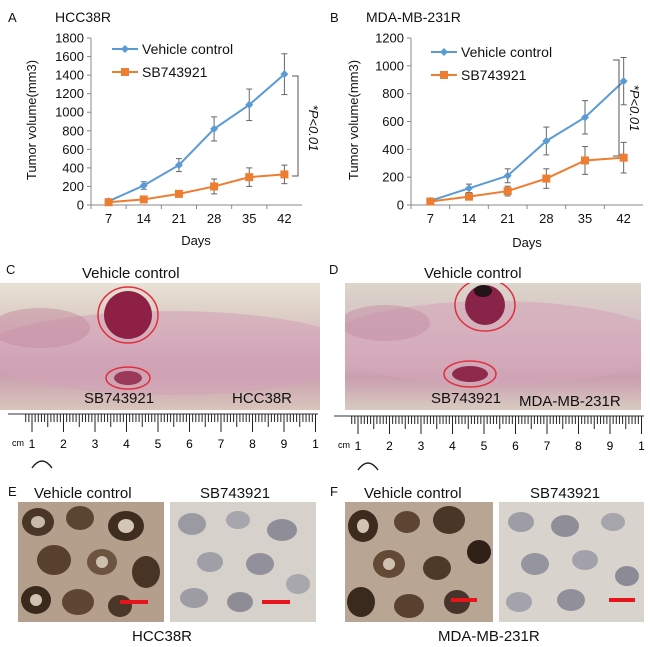 The height and width of the screenshot is (647, 650). Describe the element at coordinates (235, 493) in the screenshot. I see `ihc-e-right-label: SB743921` at that location.